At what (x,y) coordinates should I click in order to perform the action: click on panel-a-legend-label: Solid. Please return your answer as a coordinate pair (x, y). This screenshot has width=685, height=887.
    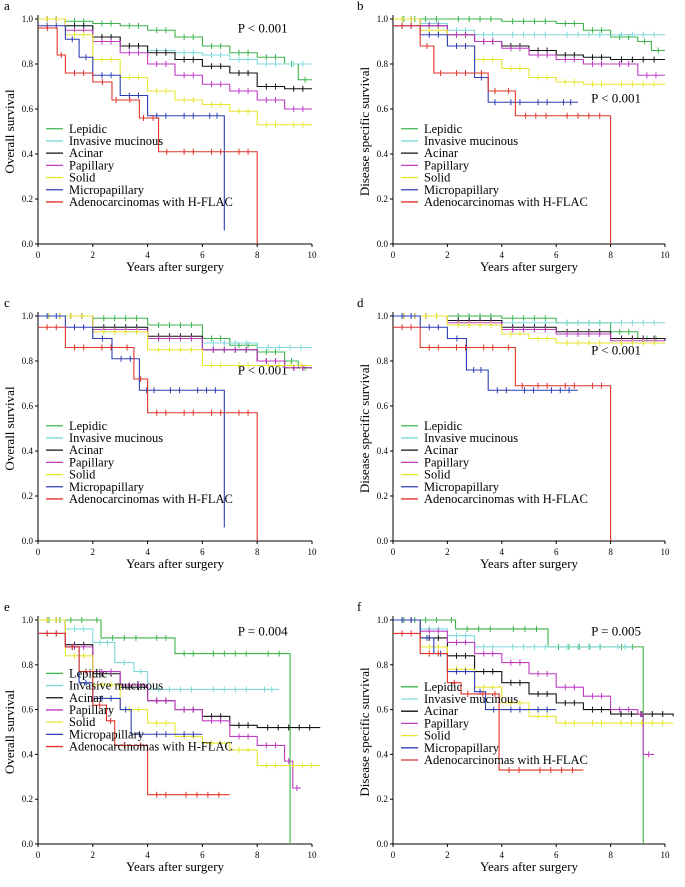
    Looking at the image, I should click on (82, 178).